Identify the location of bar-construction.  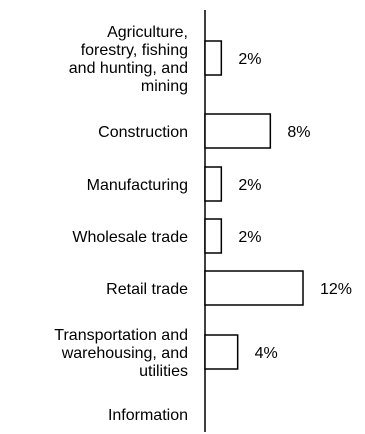
(238, 131).